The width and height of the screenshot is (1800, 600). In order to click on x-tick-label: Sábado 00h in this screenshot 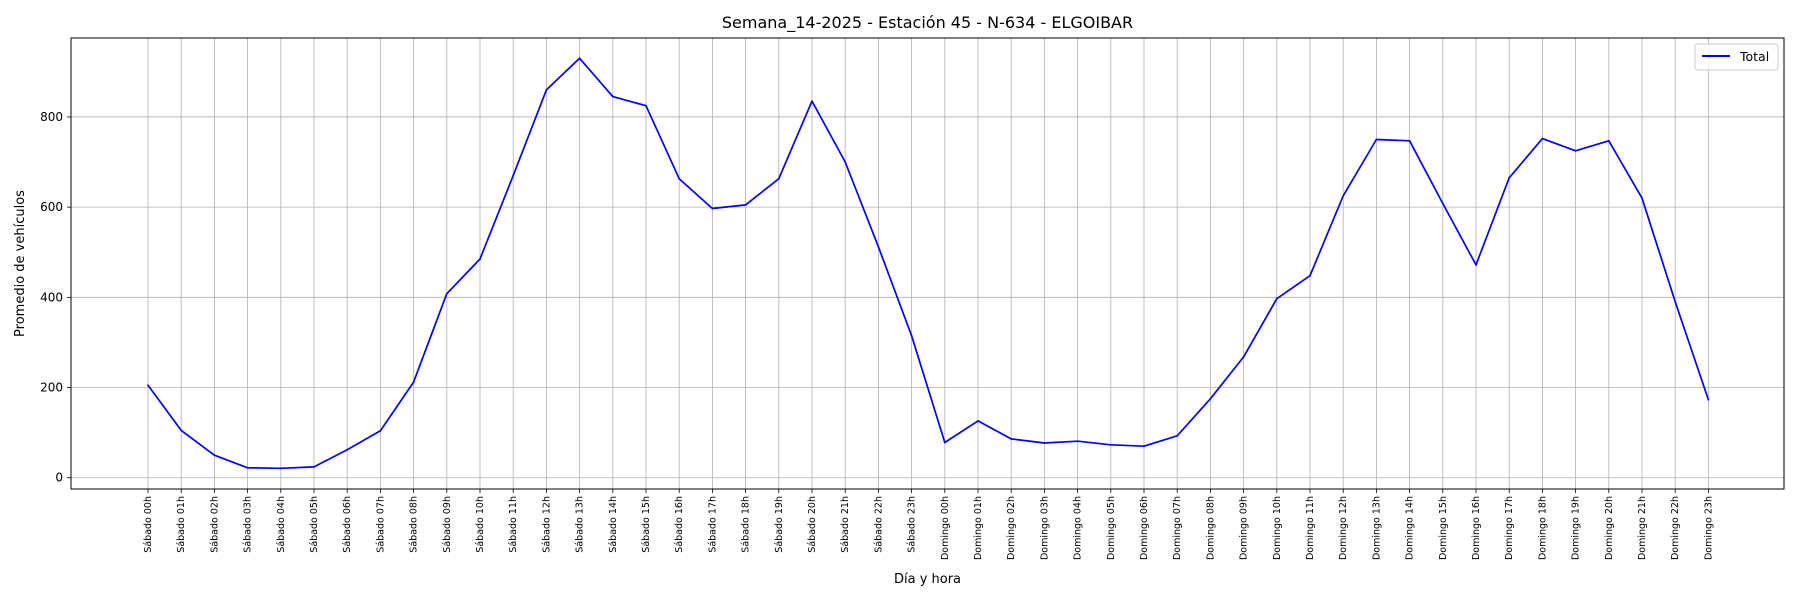, I will do `click(148, 524)`.